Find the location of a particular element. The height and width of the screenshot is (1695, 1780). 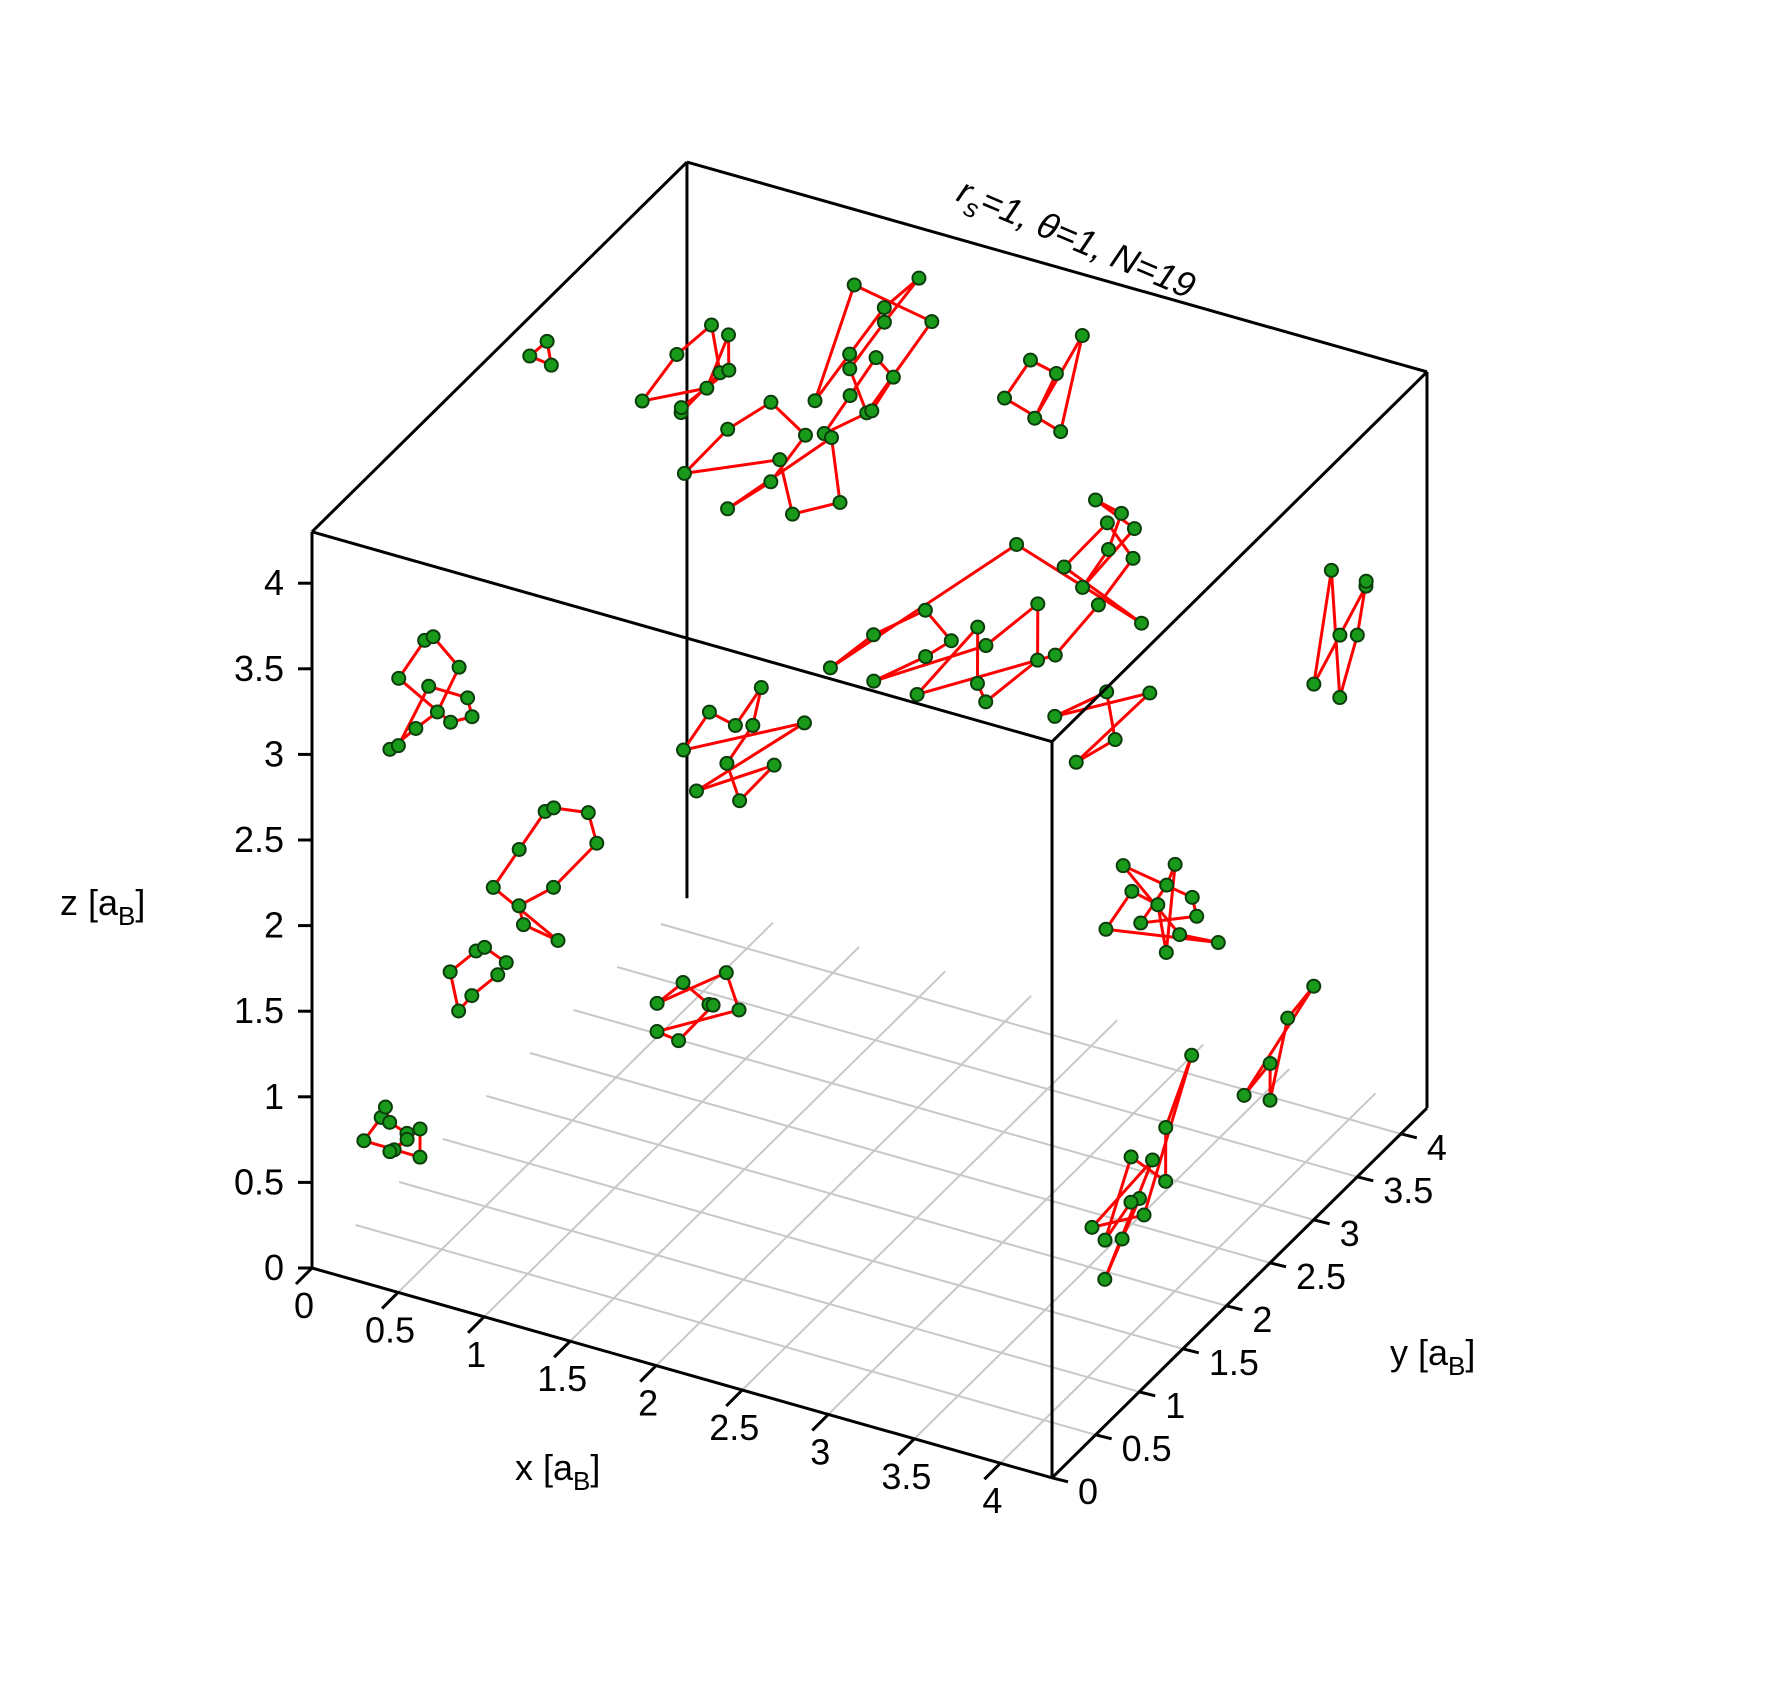

z-tick-label: 1.5 is located at coordinates (259, 1010).